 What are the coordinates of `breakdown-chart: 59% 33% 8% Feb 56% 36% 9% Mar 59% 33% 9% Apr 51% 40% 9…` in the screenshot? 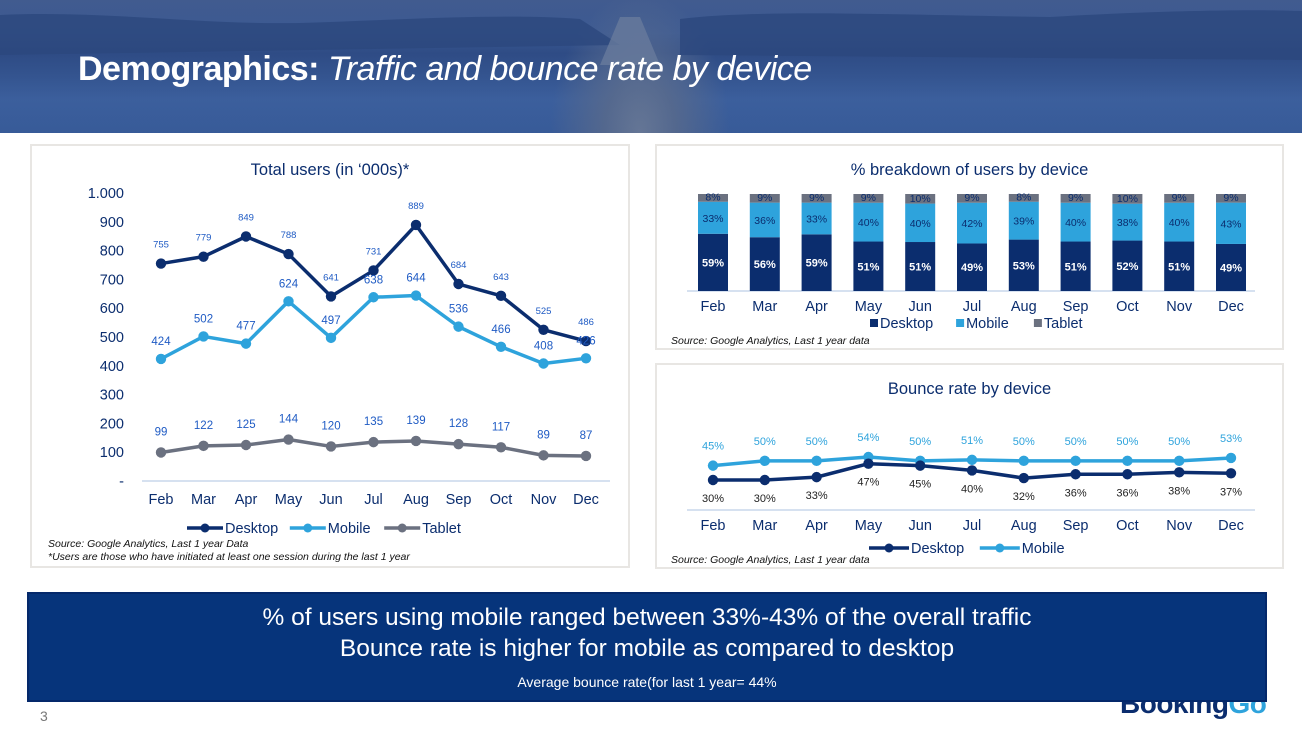 It's located at (971, 261).